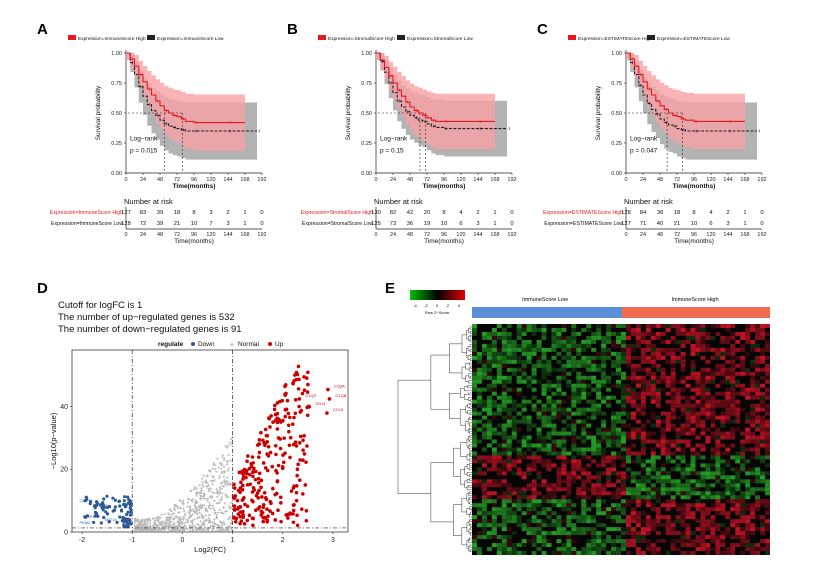 Image resolution: width=814 pixels, height=579 pixels. Describe the element at coordinates (233, 540) in the screenshot. I see `x-tick-label: 1` at that location.